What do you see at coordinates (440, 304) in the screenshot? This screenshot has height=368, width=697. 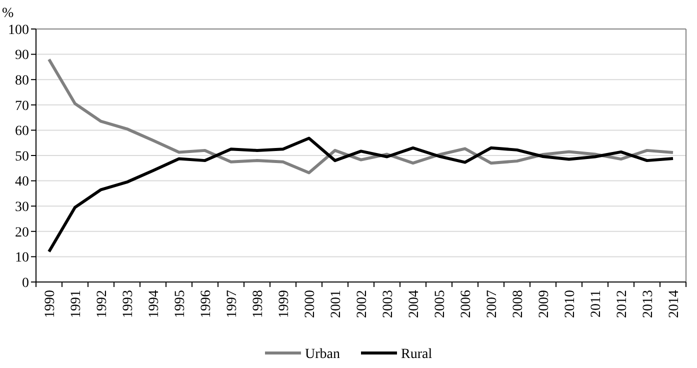 I see `x-tick-label: 2005` at bounding box center [440, 304].